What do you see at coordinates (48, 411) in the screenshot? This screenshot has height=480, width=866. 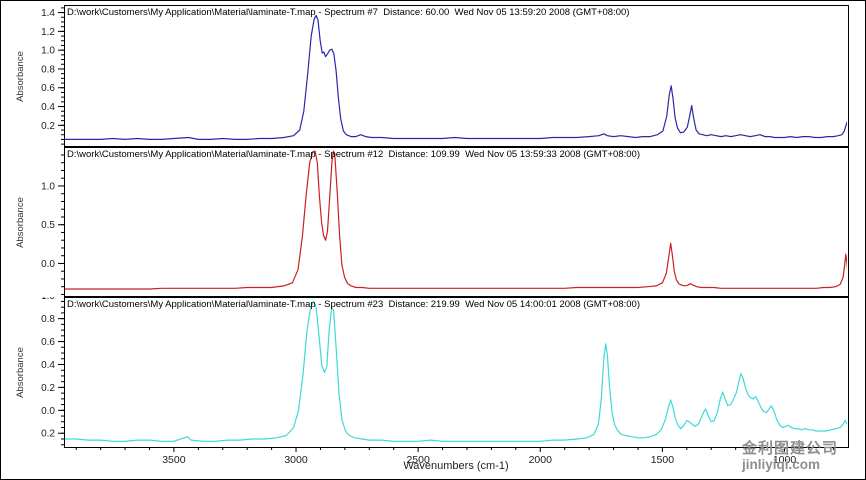 I see `svg-text: -0.0` at bounding box center [48, 411].